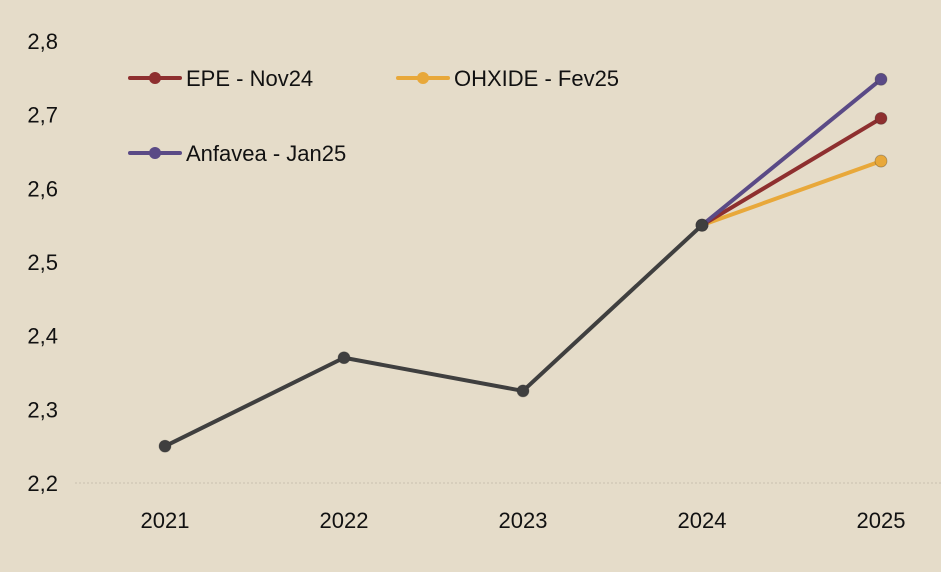 This screenshot has height=572, width=941. I want to click on series-line-ohxide-fev25, so click(791, 193).